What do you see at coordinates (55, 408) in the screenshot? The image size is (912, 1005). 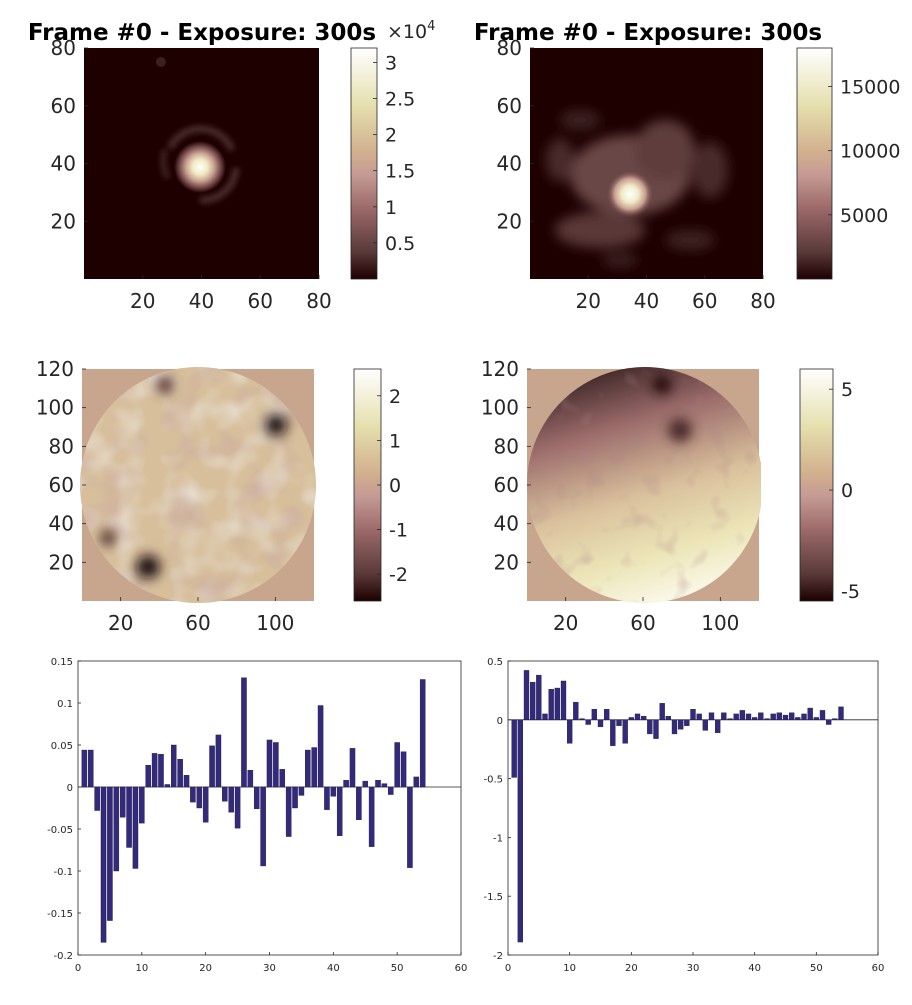 I see `y-tick-label: 100` at bounding box center [55, 408].